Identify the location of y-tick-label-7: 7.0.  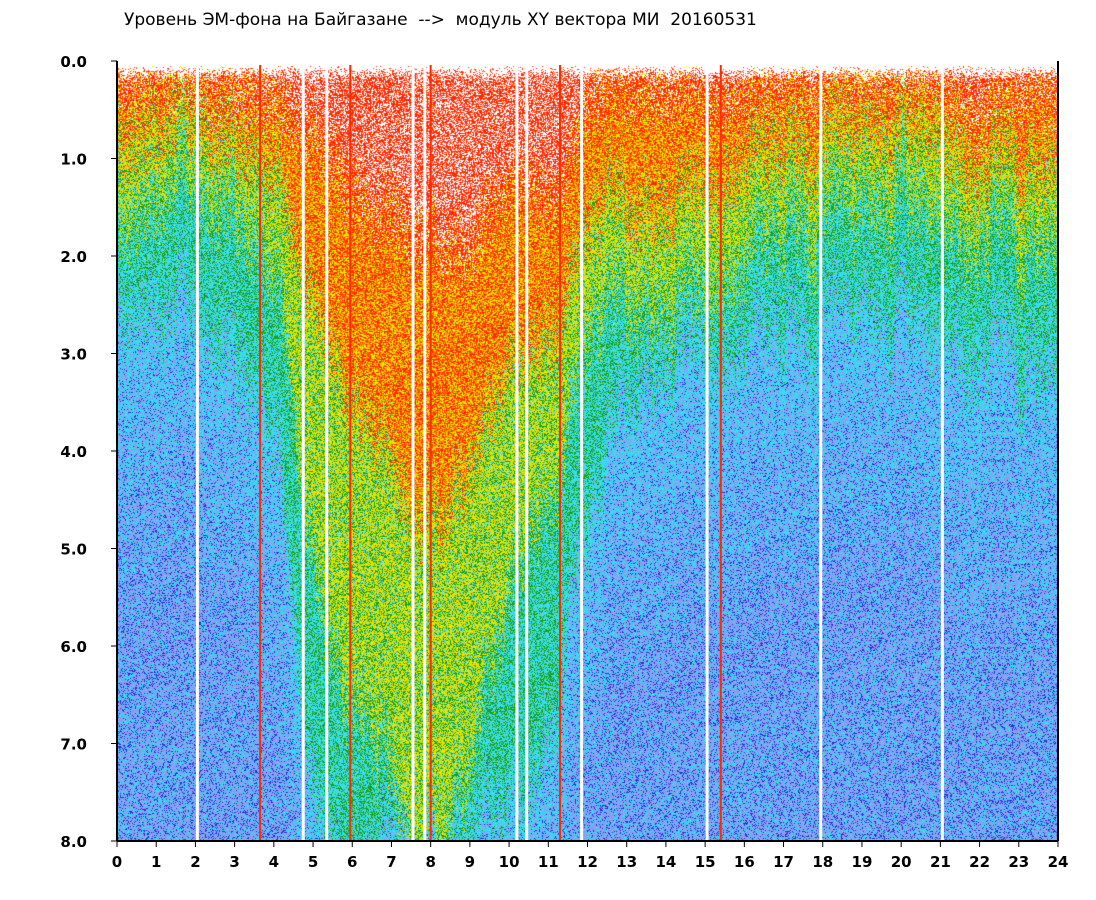
(73, 745).